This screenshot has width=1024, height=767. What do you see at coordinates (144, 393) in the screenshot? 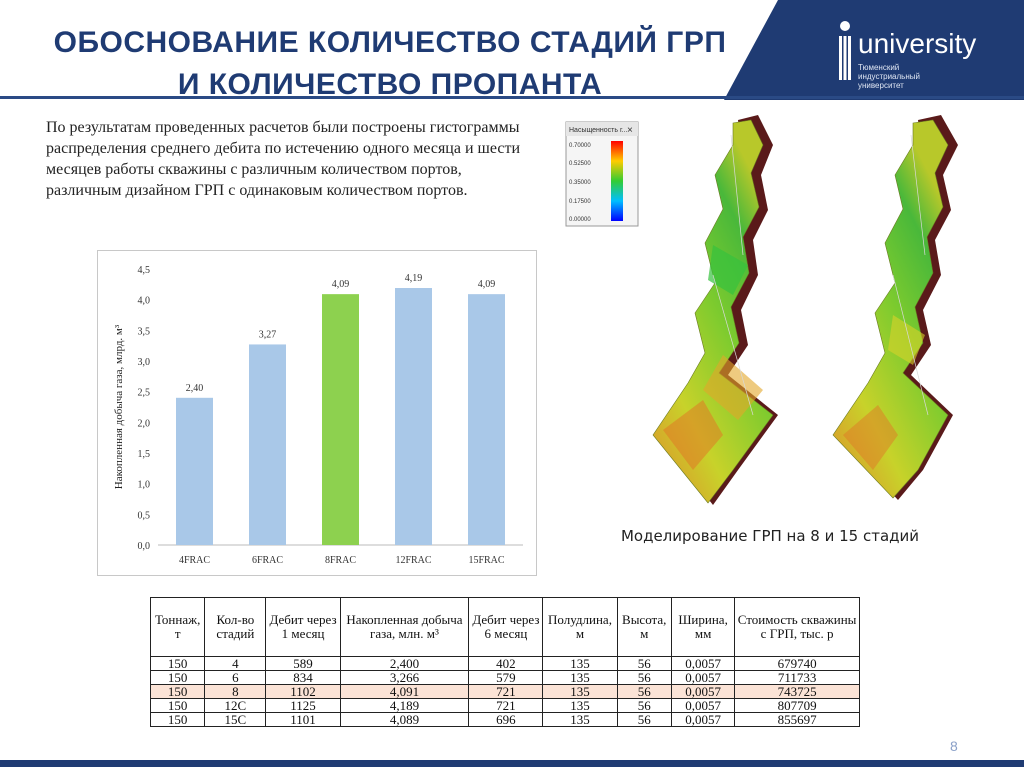
I see `y-tick-label: 2,5` at bounding box center [144, 393].